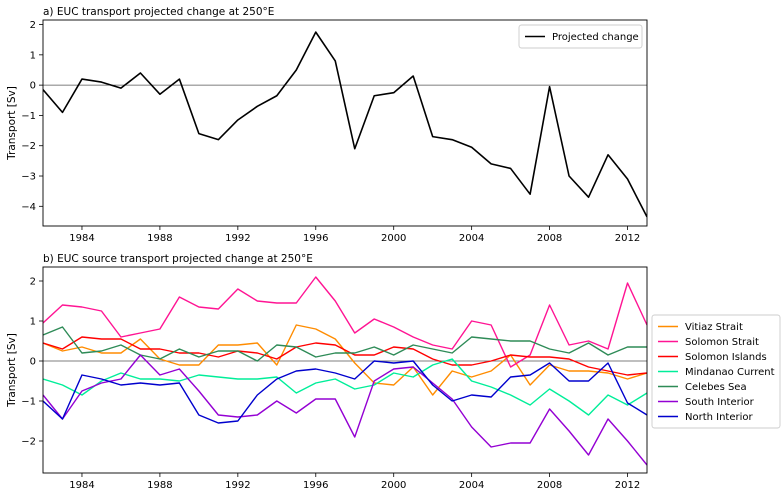 The height and width of the screenshot is (496, 784). I want to click on panel-b-legend-label: Mindanao Current, so click(730, 372).